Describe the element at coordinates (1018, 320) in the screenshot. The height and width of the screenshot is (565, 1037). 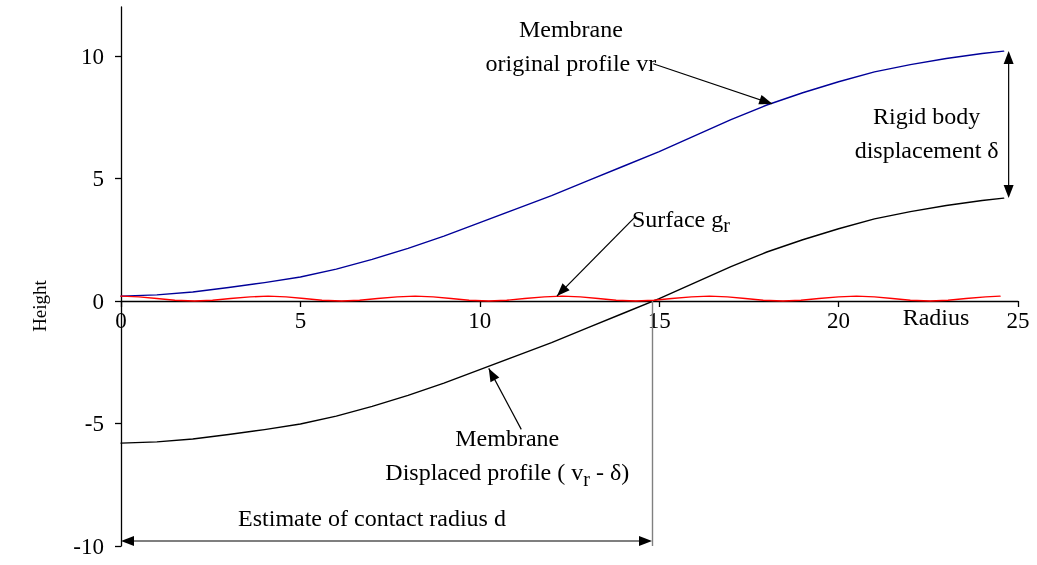
I see `x-tick-label: 25` at that location.